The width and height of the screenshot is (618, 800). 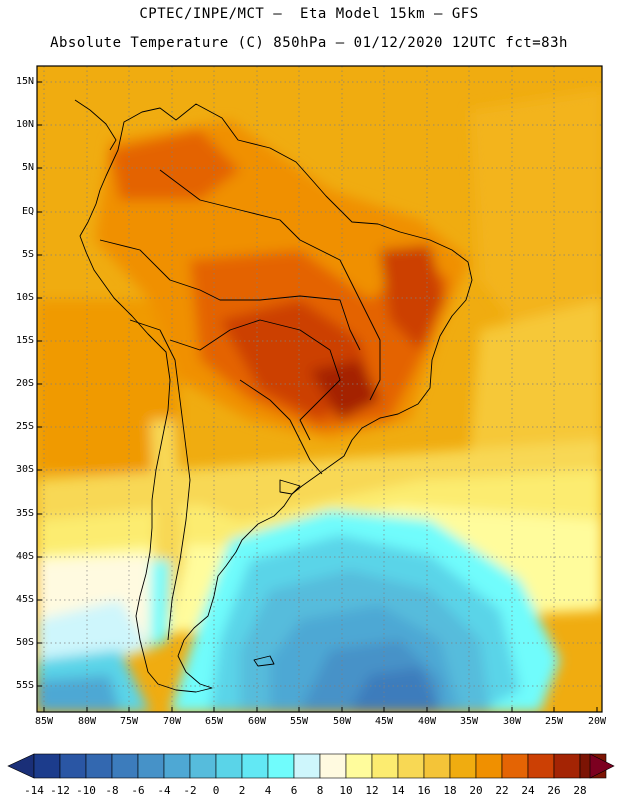 I want to click on colorbar-label: 20, so click(x=476, y=790).